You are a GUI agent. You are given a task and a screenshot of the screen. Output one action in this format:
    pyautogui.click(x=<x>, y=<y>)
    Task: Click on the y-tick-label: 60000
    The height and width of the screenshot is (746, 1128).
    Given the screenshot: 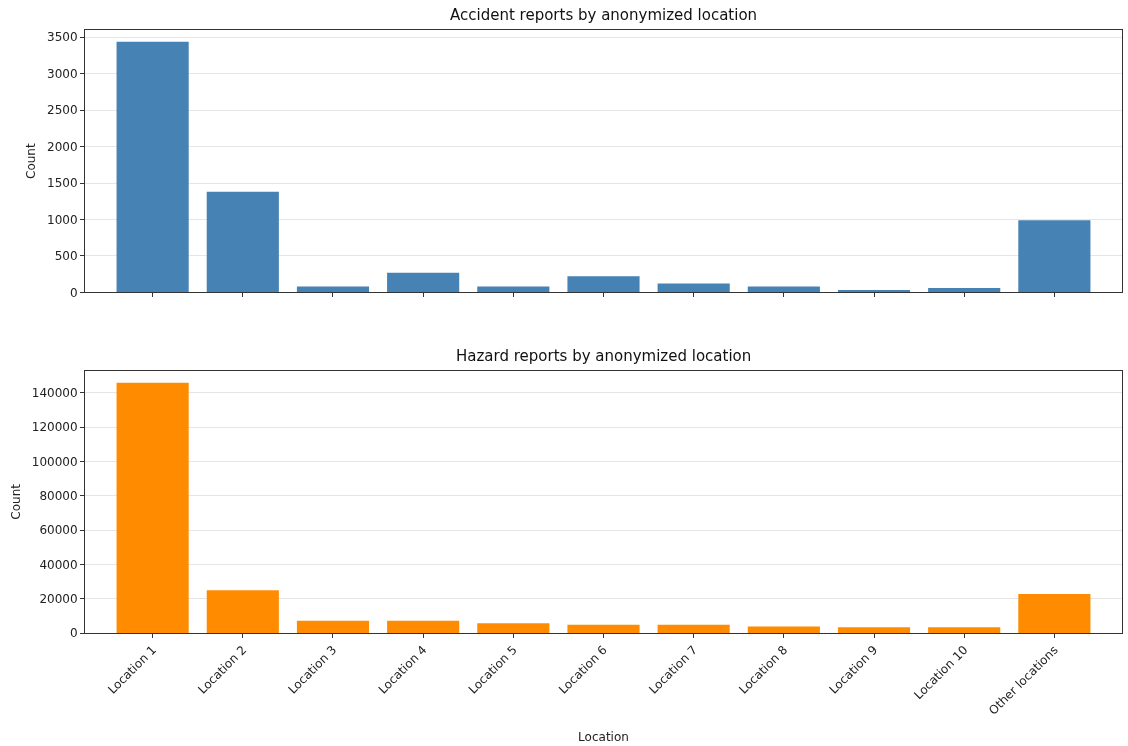 What is the action you would take?
    pyautogui.click(x=58, y=530)
    